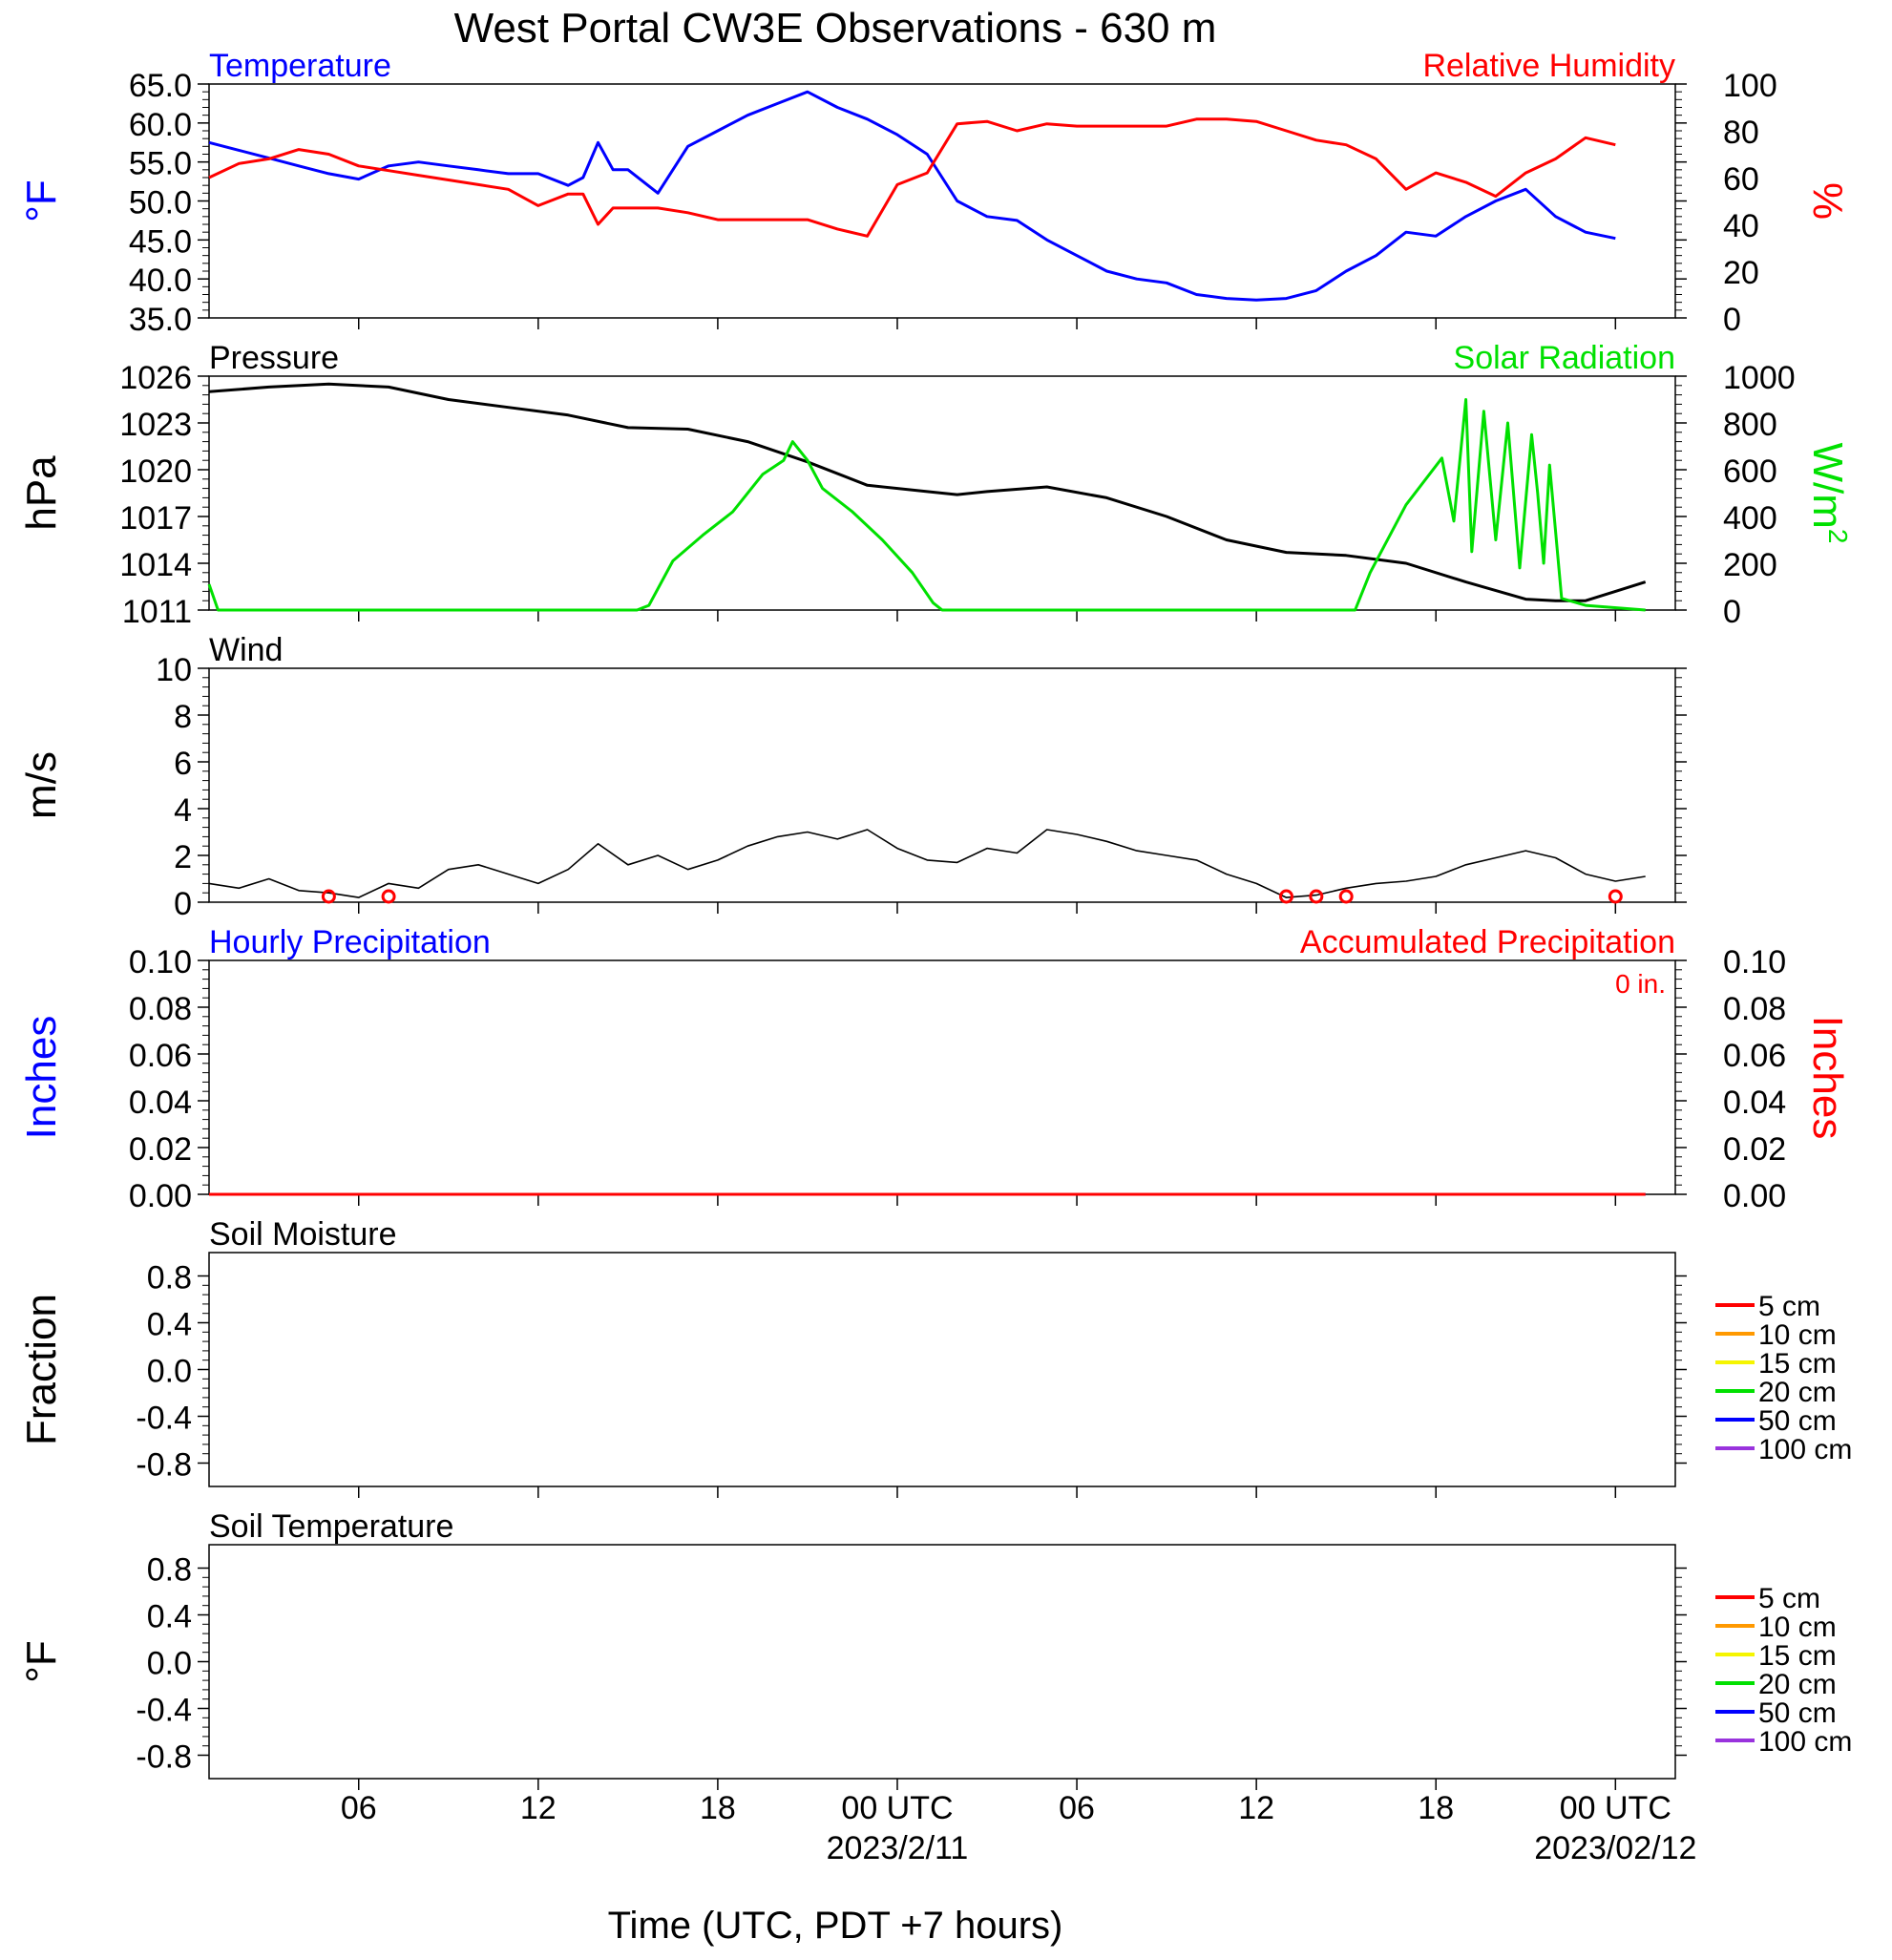  I want to click on y-tick-label-left: 0.06, so click(160, 1056).